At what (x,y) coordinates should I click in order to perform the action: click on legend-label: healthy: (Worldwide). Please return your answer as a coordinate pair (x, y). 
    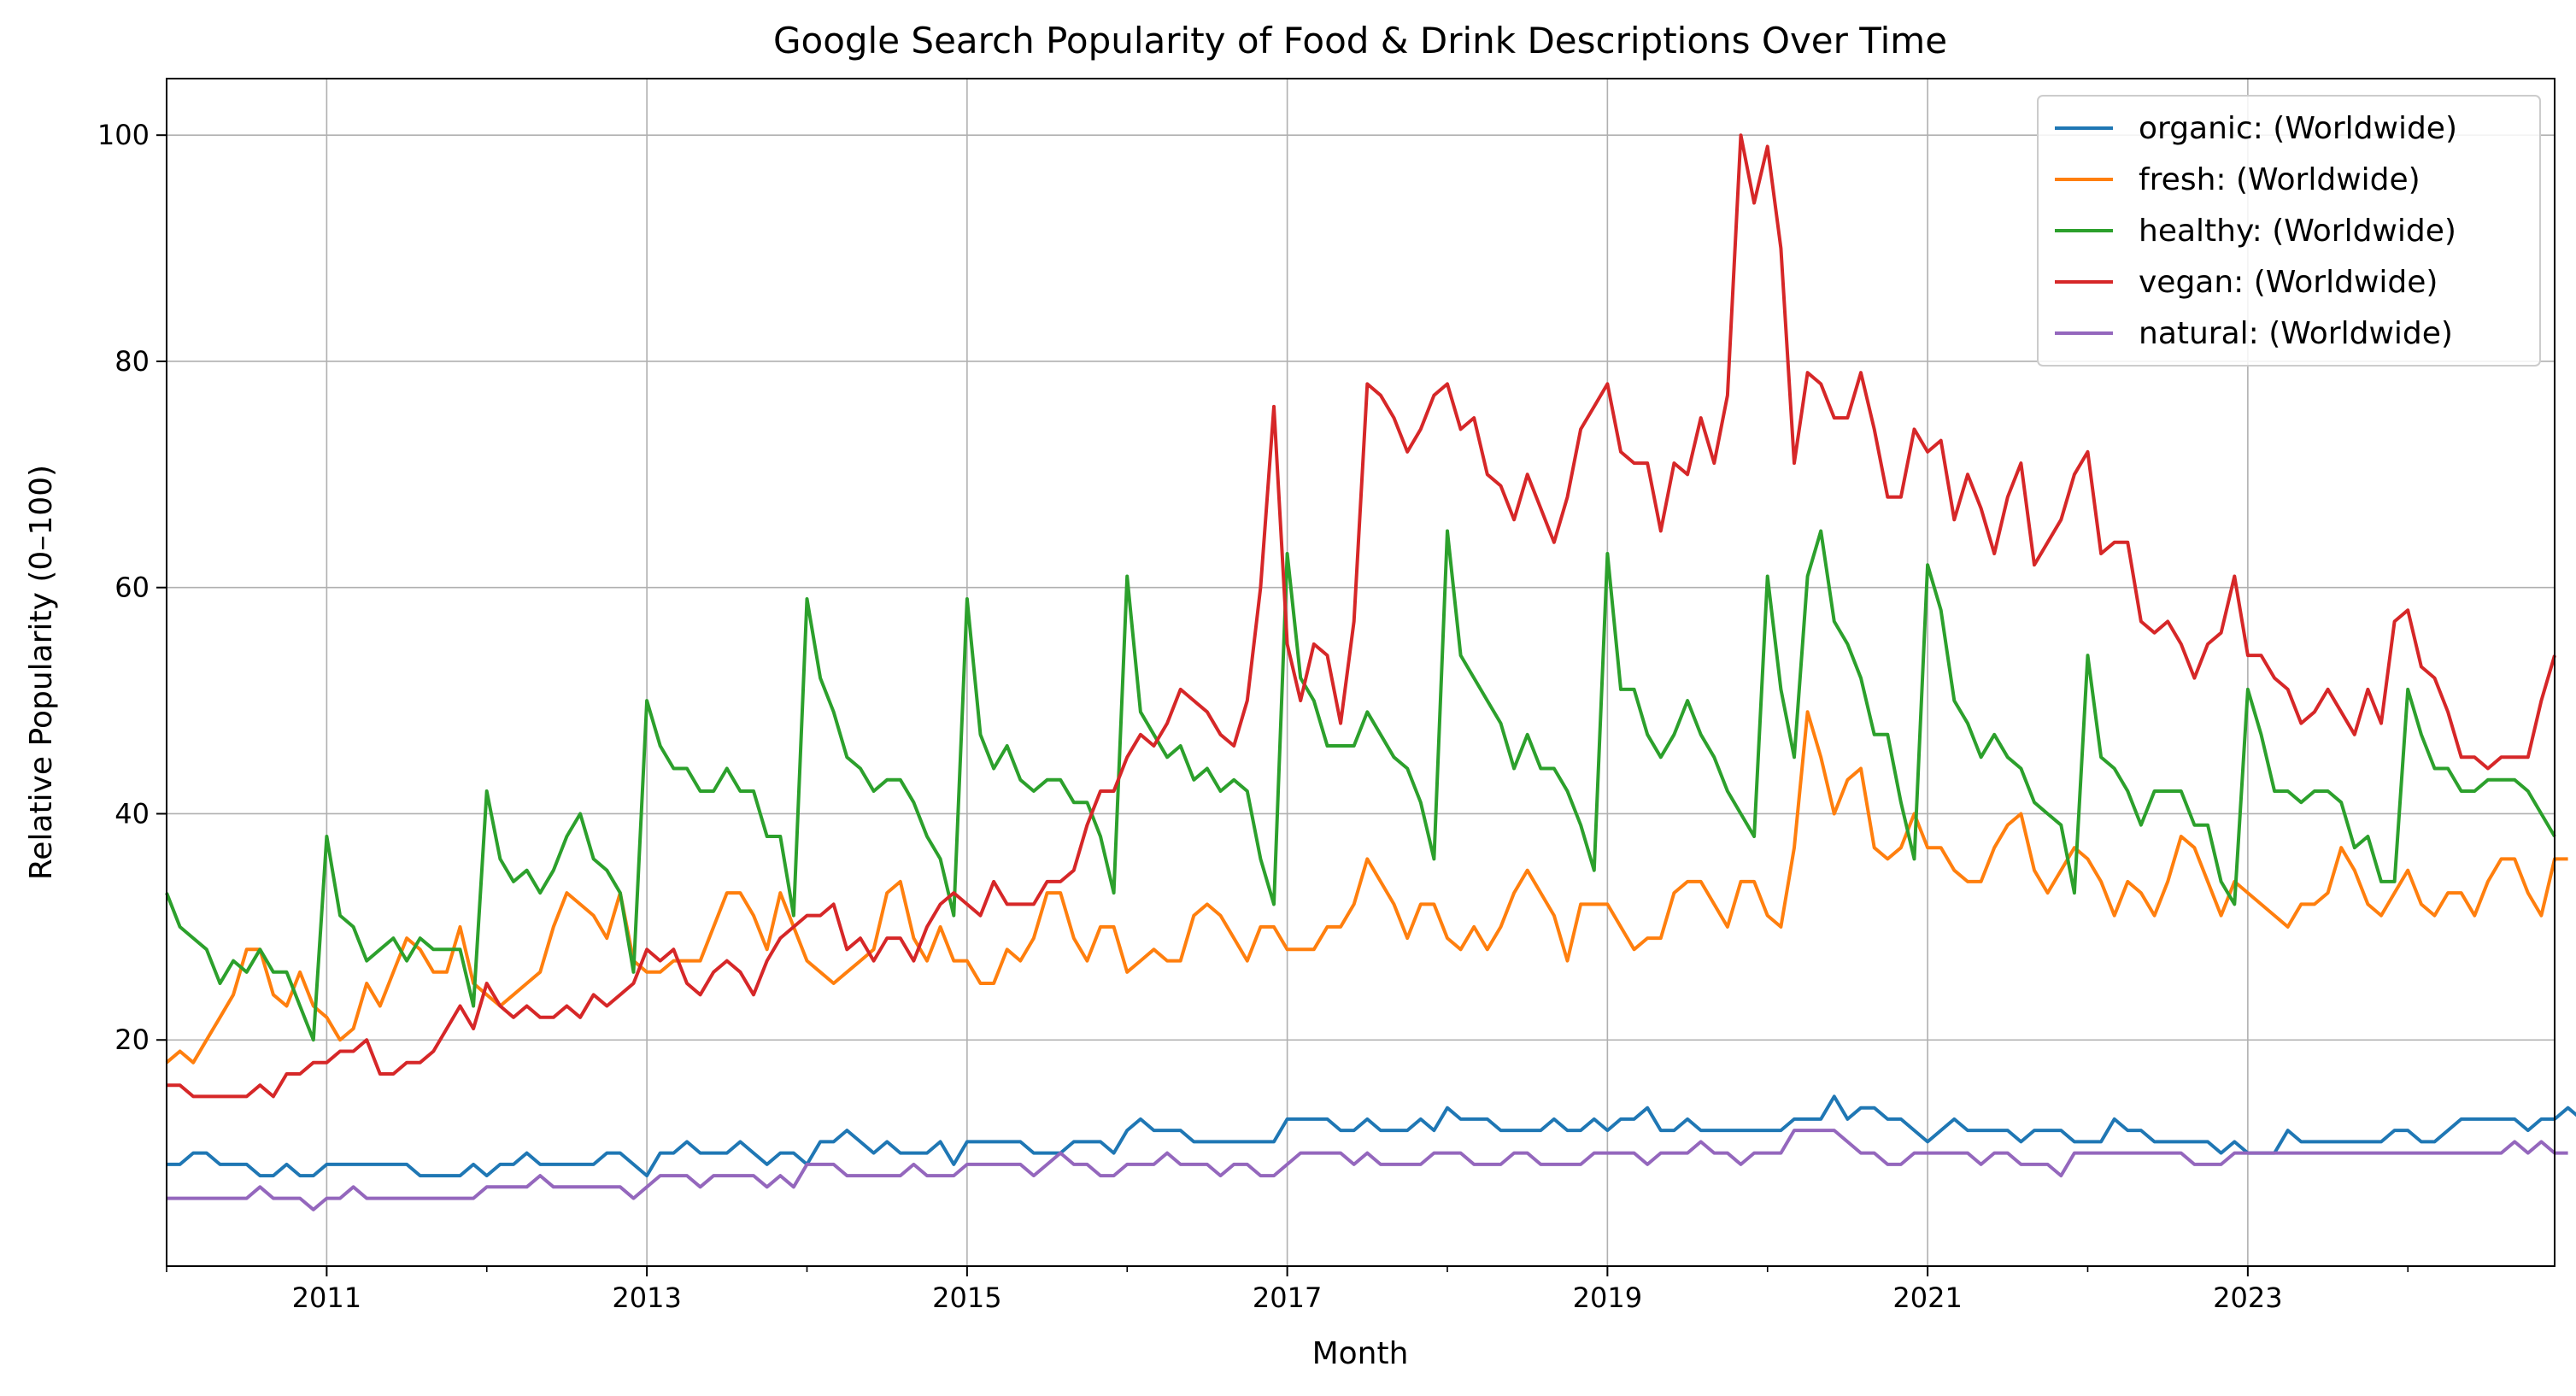
    Looking at the image, I should click on (2297, 231).